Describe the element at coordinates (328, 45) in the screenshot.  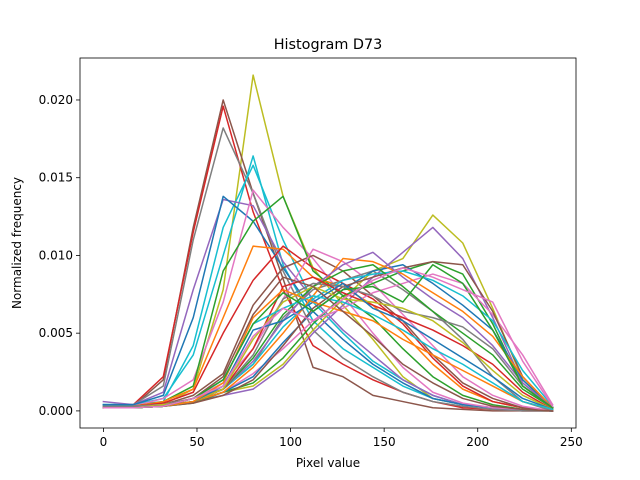
I see `chart-title: Histogram D73` at that location.